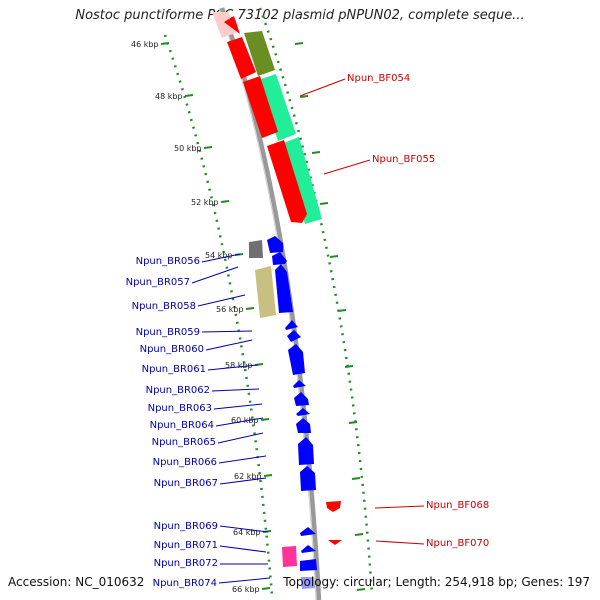 The width and height of the screenshot is (600, 600). I want to click on tick-label: 50 kbp, so click(188, 148).